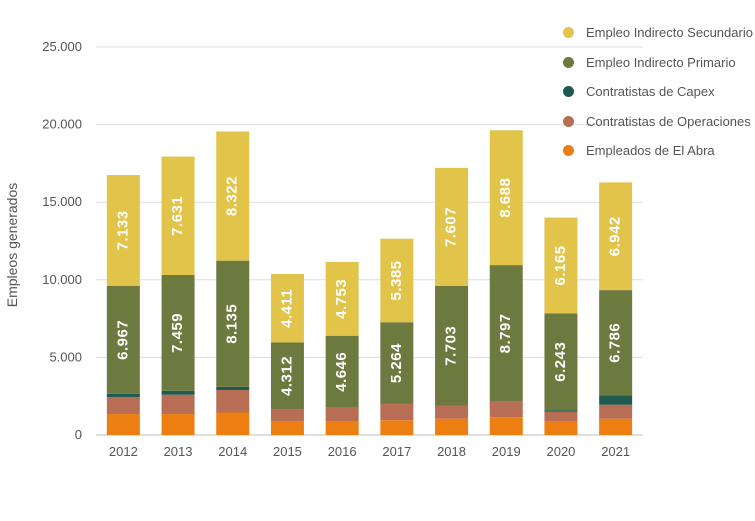 The height and width of the screenshot is (521, 755). I want to click on legend-item: Empleo Indirecto Primario, so click(658, 63).